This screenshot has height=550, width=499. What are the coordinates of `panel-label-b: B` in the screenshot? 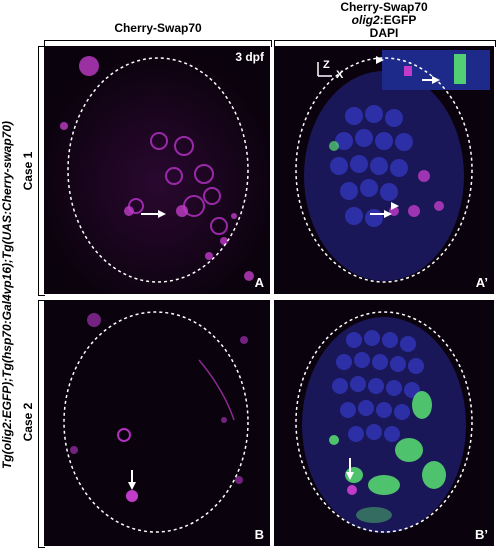 It's located at (259, 534).